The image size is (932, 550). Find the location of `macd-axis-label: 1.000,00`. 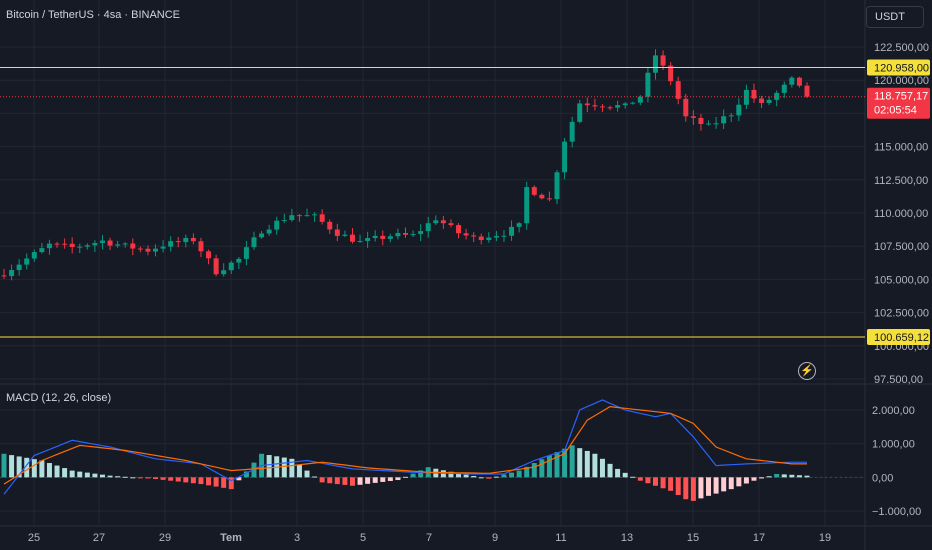

macd-axis-label: 1.000,00 is located at coordinates (893, 445).